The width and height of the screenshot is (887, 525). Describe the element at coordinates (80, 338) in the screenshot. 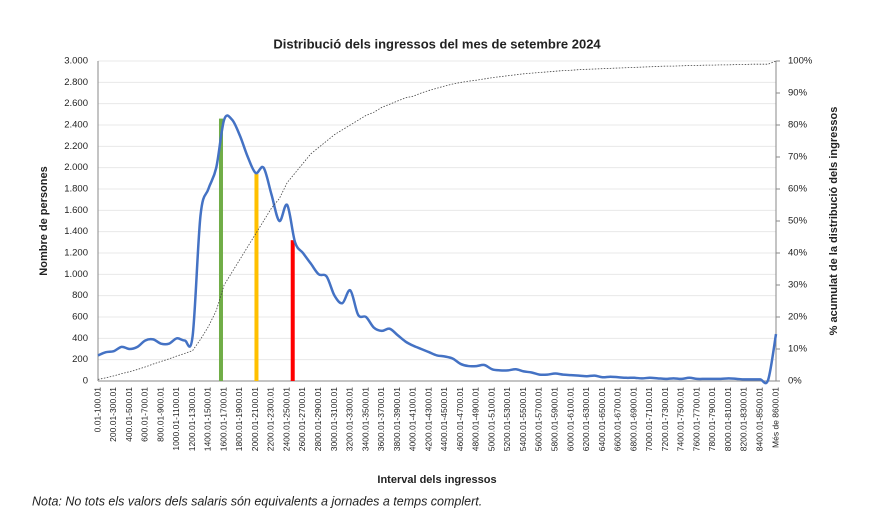

I see `y-tick-label: 400` at that location.